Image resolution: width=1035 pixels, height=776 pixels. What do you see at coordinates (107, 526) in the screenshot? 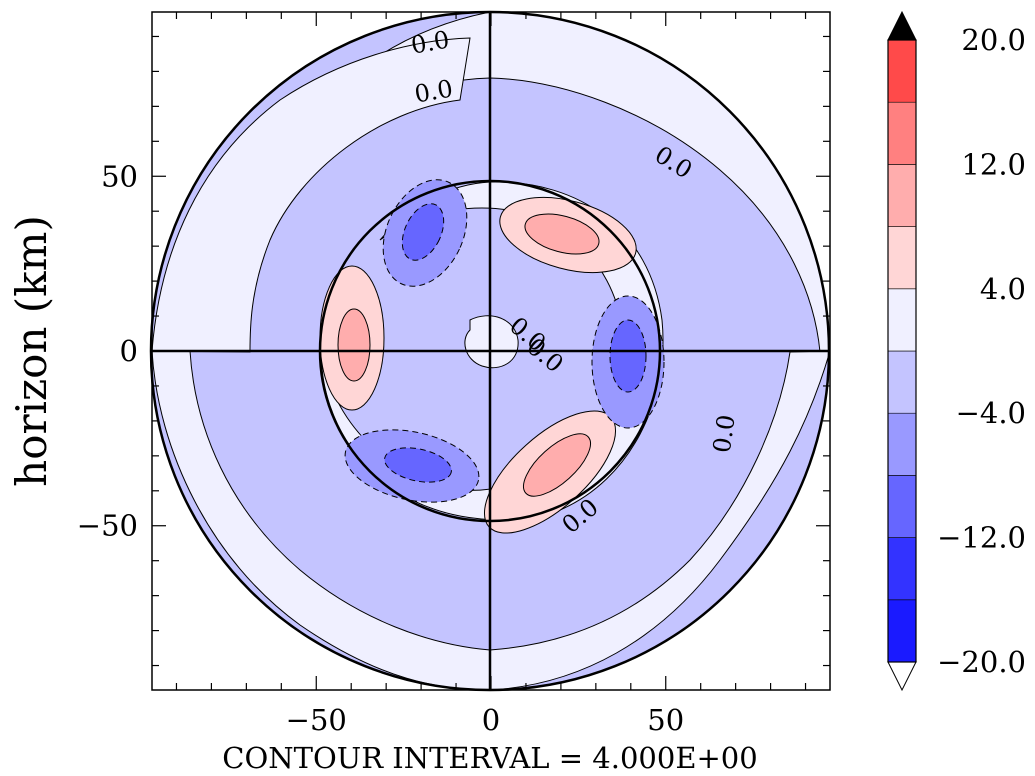
I see `y-tick-label: −50` at bounding box center [107, 526].